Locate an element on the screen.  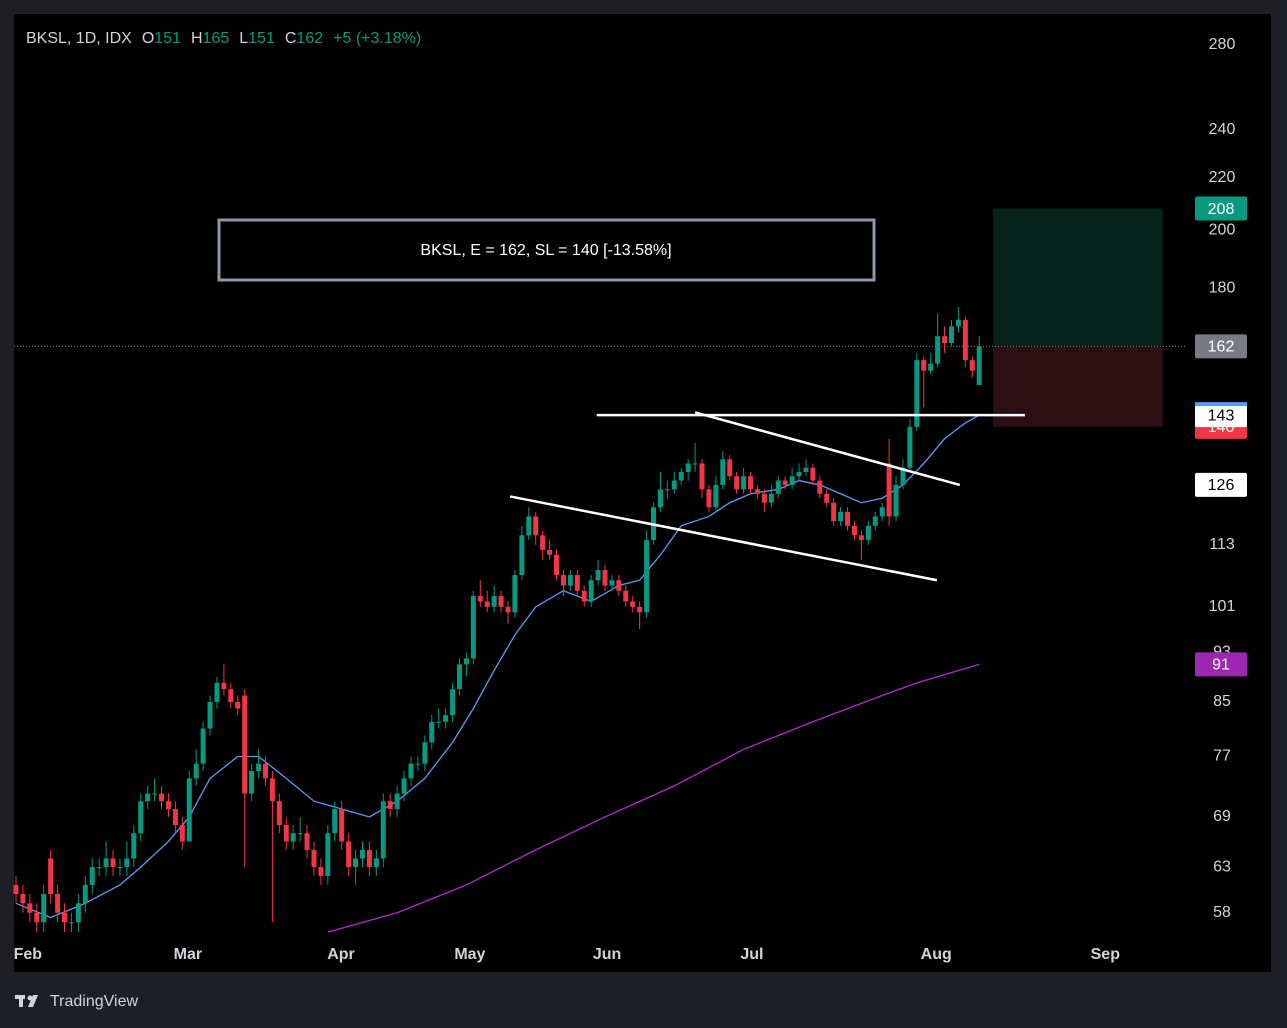
y-tick-label: 280 is located at coordinates (1222, 44).